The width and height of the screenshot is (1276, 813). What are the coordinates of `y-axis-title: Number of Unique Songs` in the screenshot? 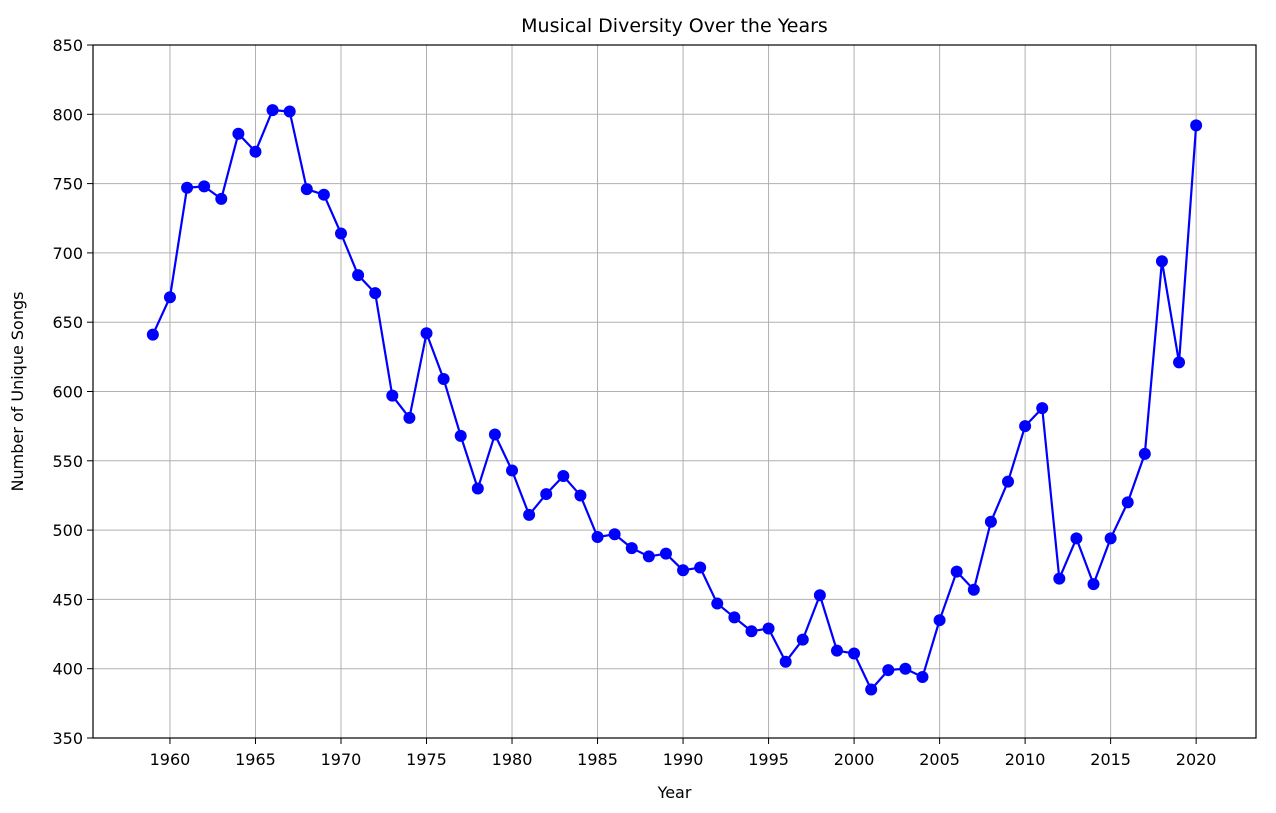 It's located at (17, 392).